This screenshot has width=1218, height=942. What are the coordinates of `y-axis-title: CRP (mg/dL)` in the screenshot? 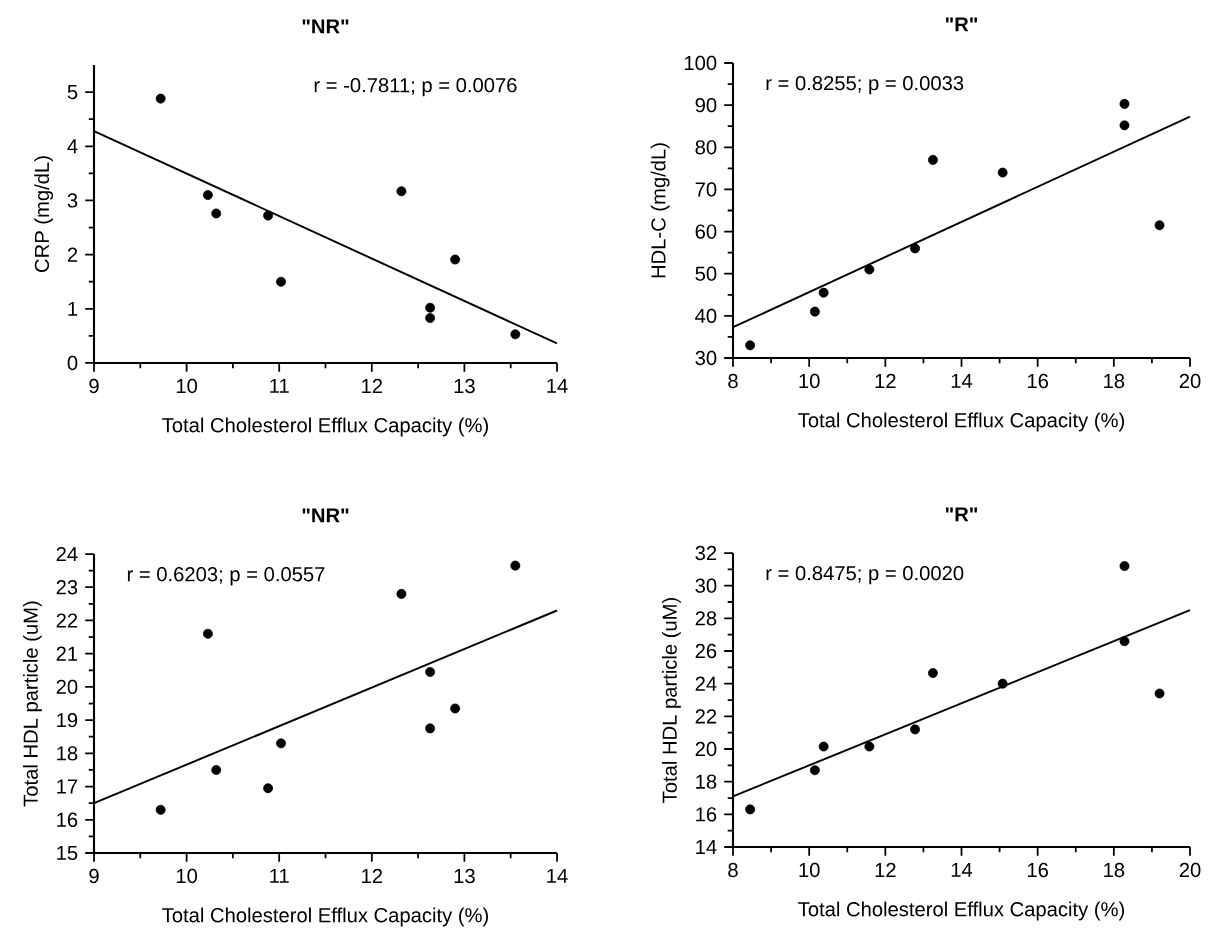 It's located at (44, 214).